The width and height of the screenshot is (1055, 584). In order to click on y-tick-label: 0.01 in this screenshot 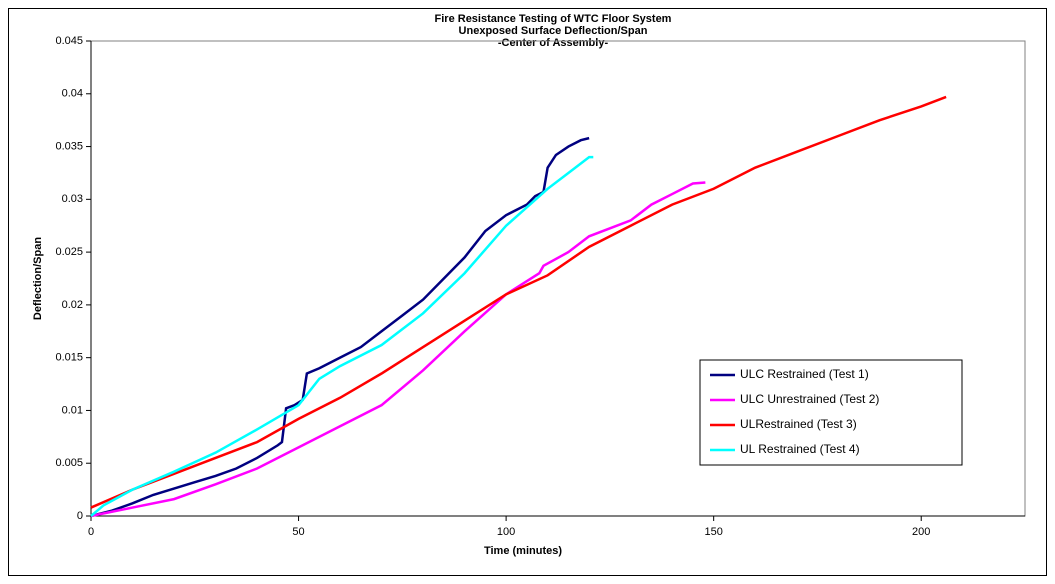, I will do `click(72, 410)`.